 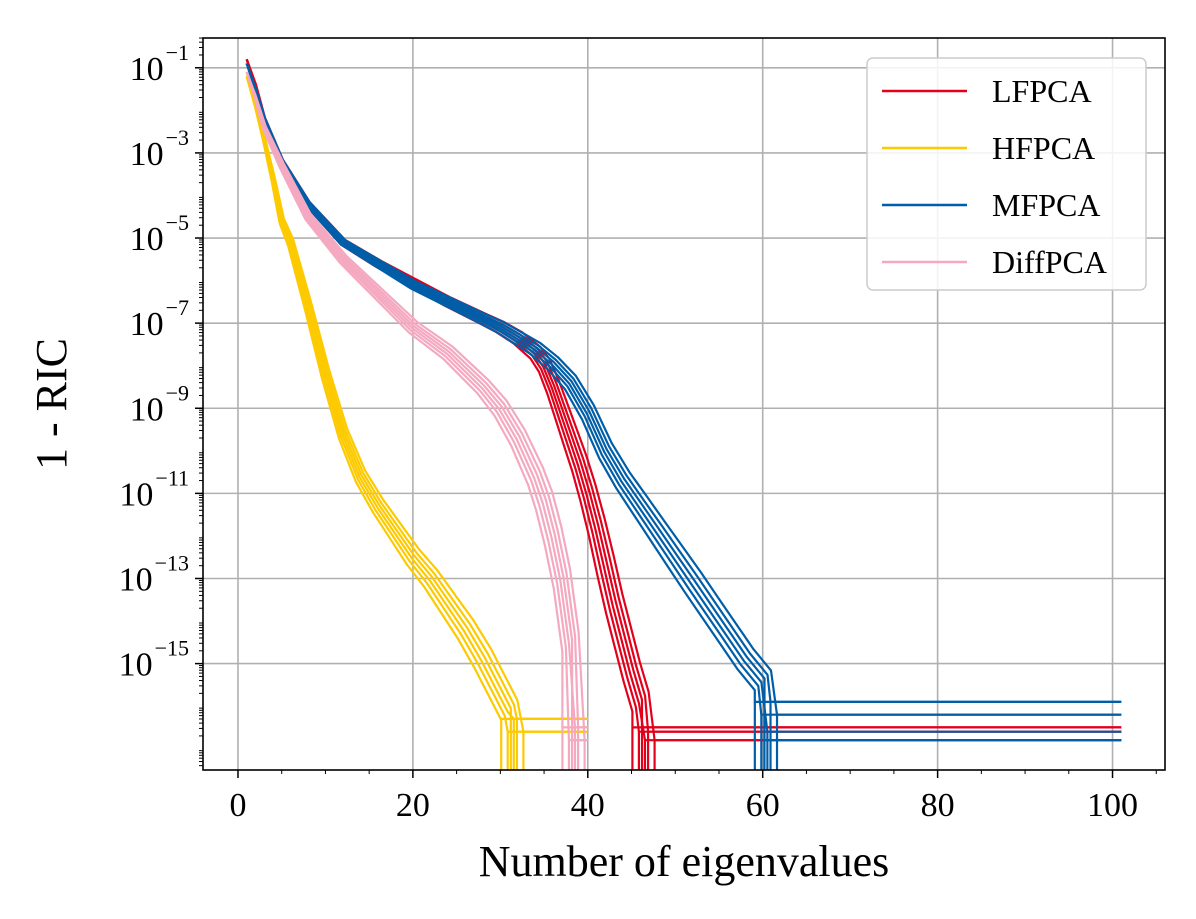 I want to click on y-tick-exponent: −15, so click(x=172, y=648).